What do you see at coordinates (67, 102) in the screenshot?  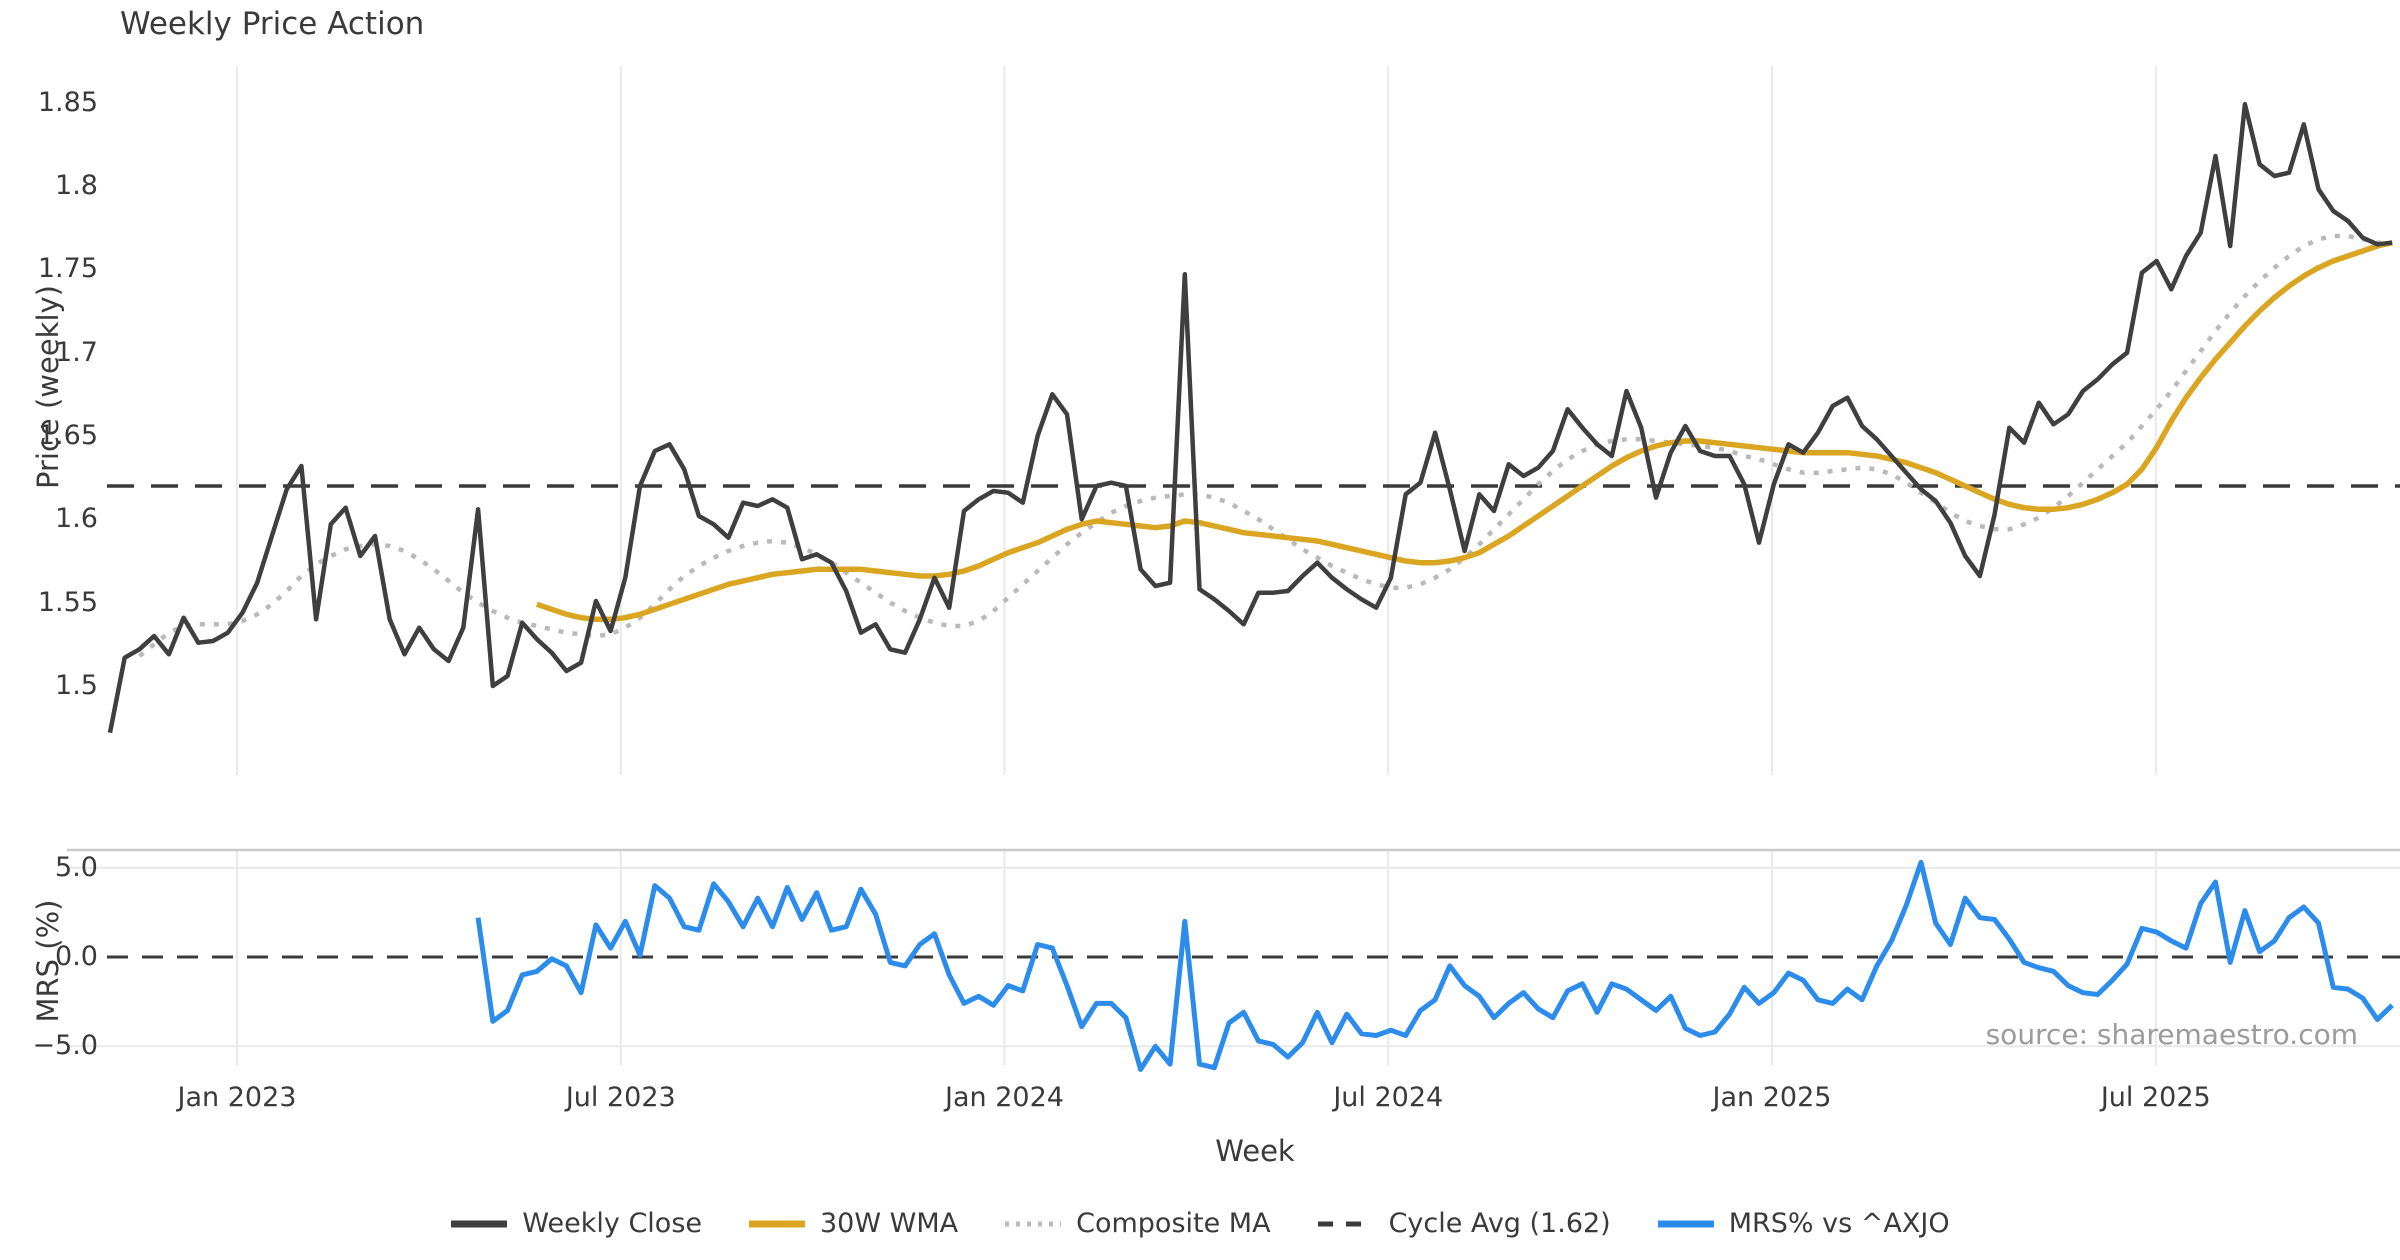 I see `price-ytick: 1.85` at bounding box center [67, 102].